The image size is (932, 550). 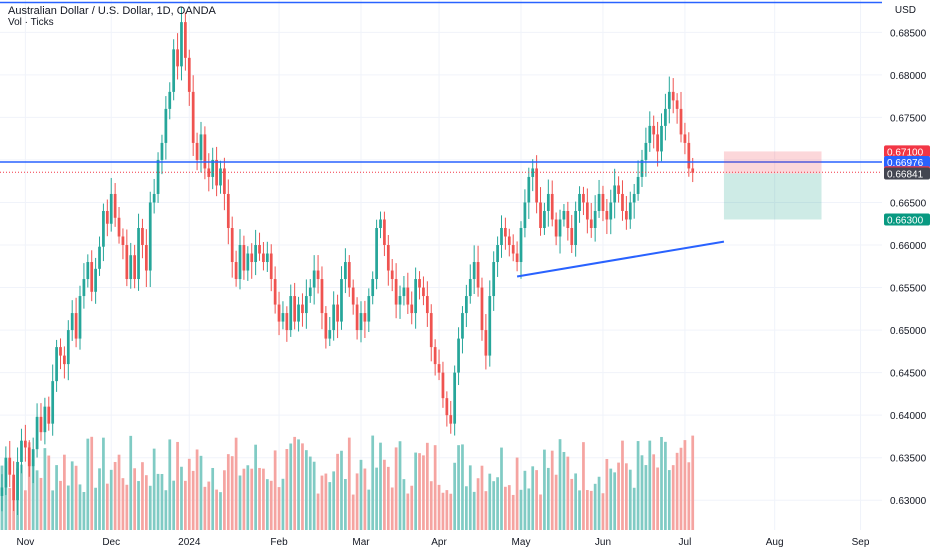 I want to click on time-axis-label: Jun, so click(x=603, y=542).